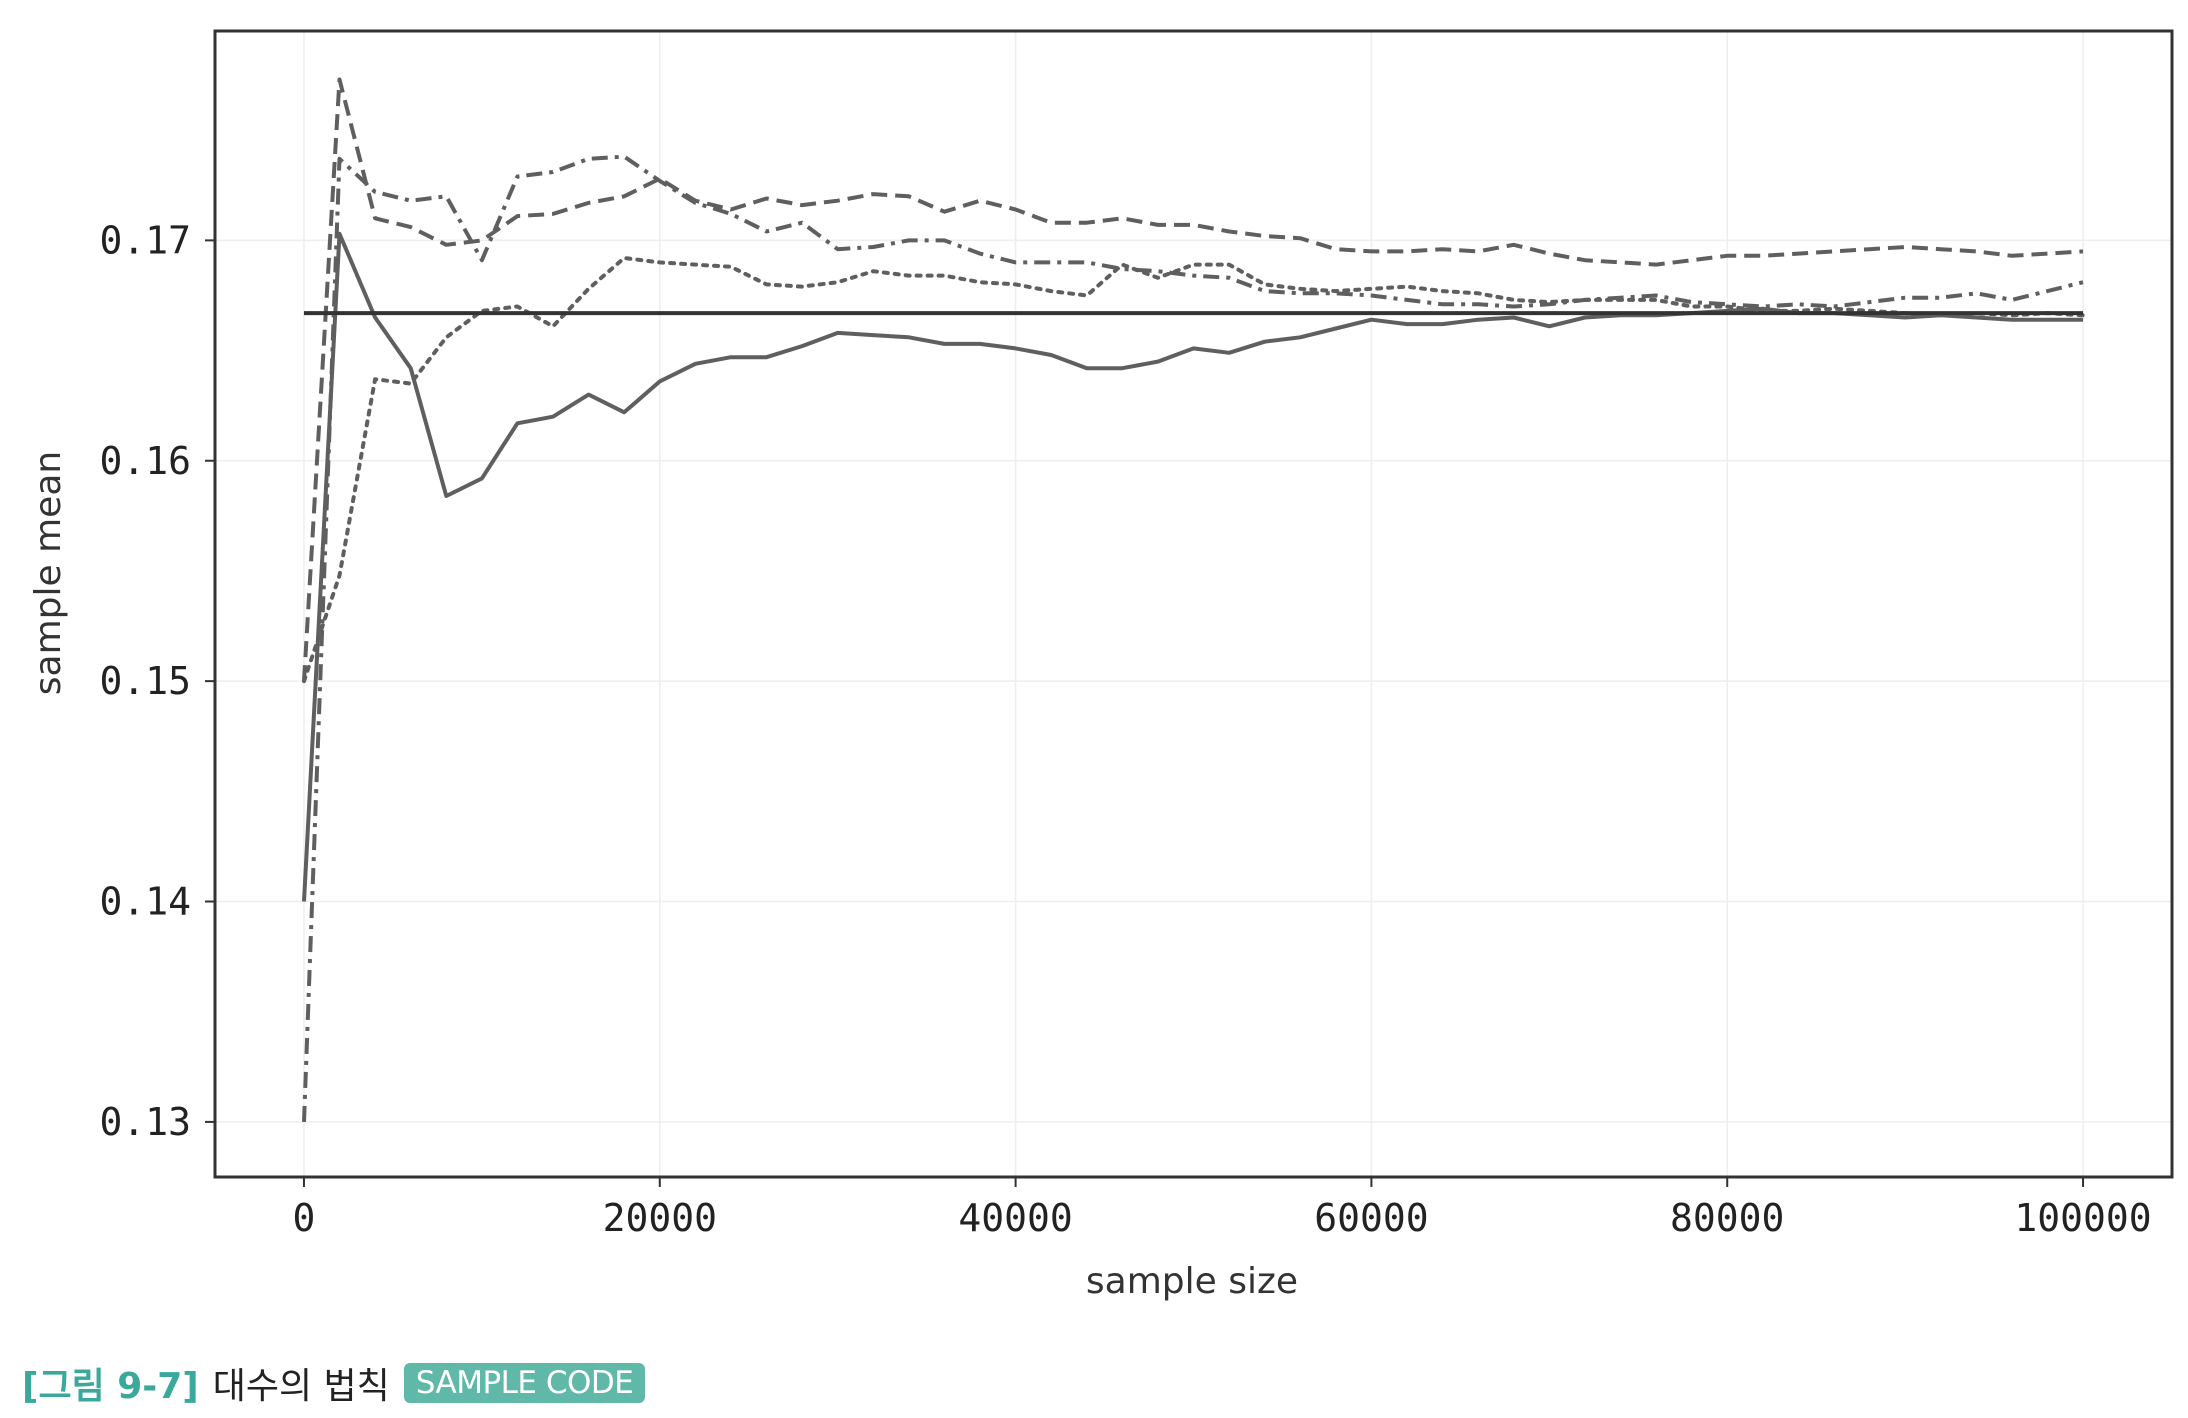 The width and height of the screenshot is (2188, 1418). Describe the element at coordinates (48, 573) in the screenshot. I see `y-axis-label: sample mean` at that location.